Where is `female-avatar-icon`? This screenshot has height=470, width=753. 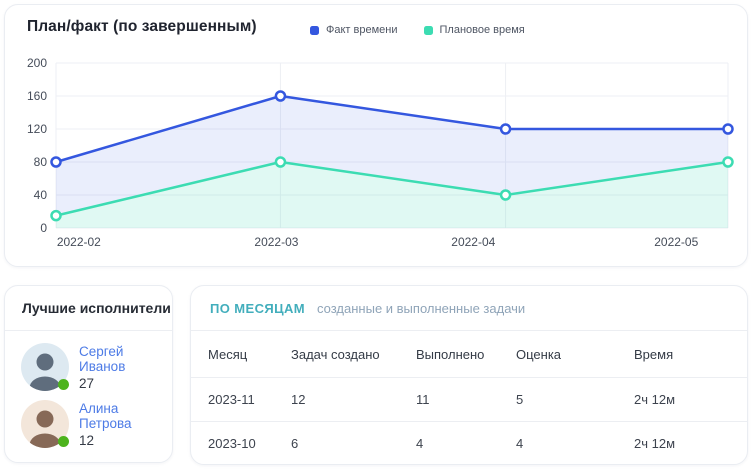
female-avatar-icon is located at coordinates (45, 424).